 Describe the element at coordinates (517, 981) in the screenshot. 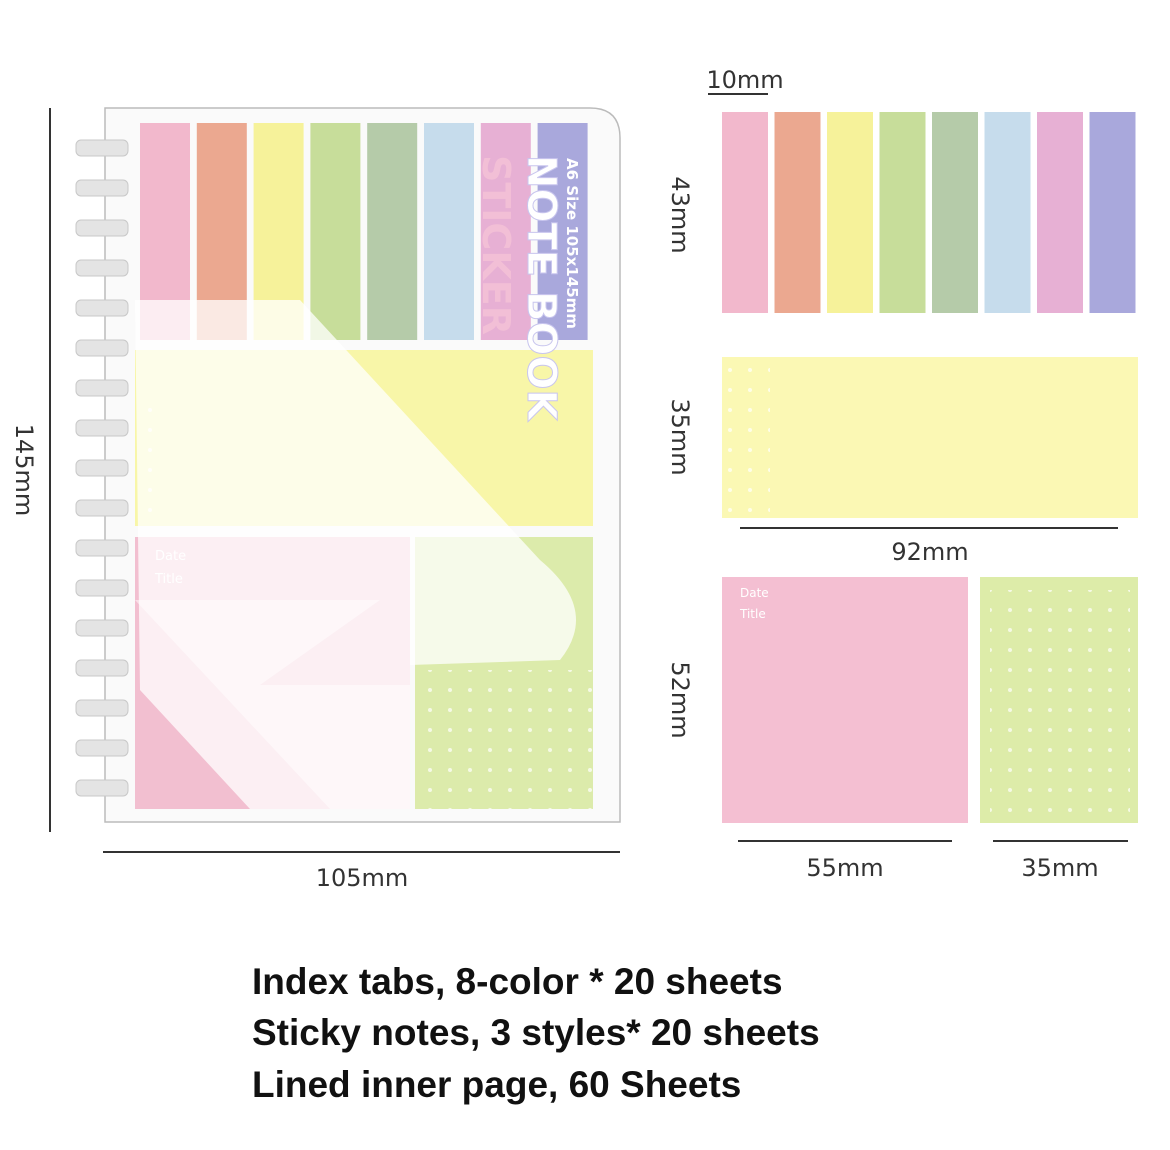

I see `description-line: Index tabs, 8-color * 20 sheets` at that location.